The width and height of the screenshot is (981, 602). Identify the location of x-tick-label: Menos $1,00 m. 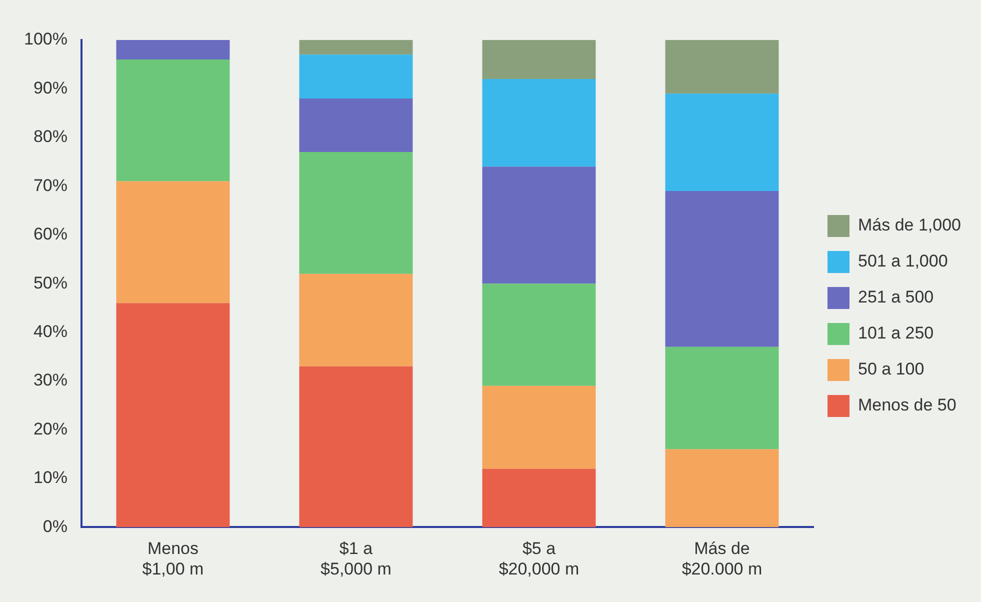
(173, 558).